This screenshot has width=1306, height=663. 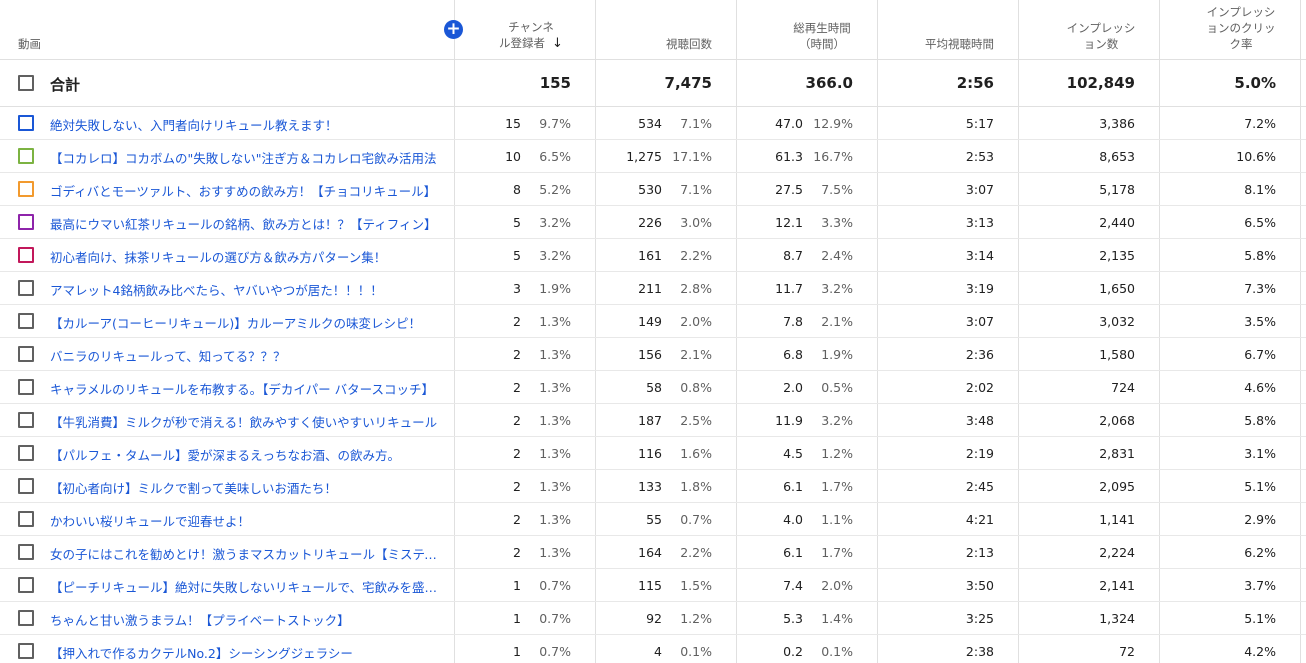 What do you see at coordinates (979, 222) in the screenshot?
I see `cell-avg: 3:13` at bounding box center [979, 222].